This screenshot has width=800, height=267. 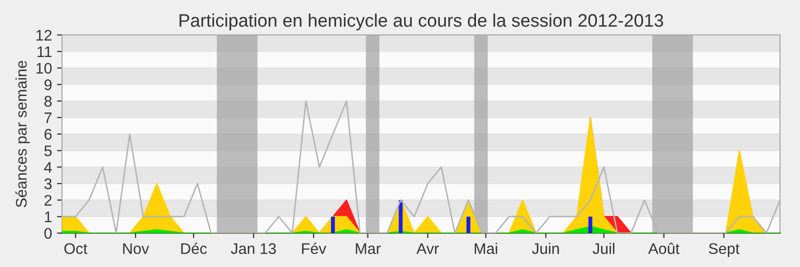 I want to click on chart-title: Participation en hemicycle au cours de la session 2012-2013, so click(x=422, y=22).